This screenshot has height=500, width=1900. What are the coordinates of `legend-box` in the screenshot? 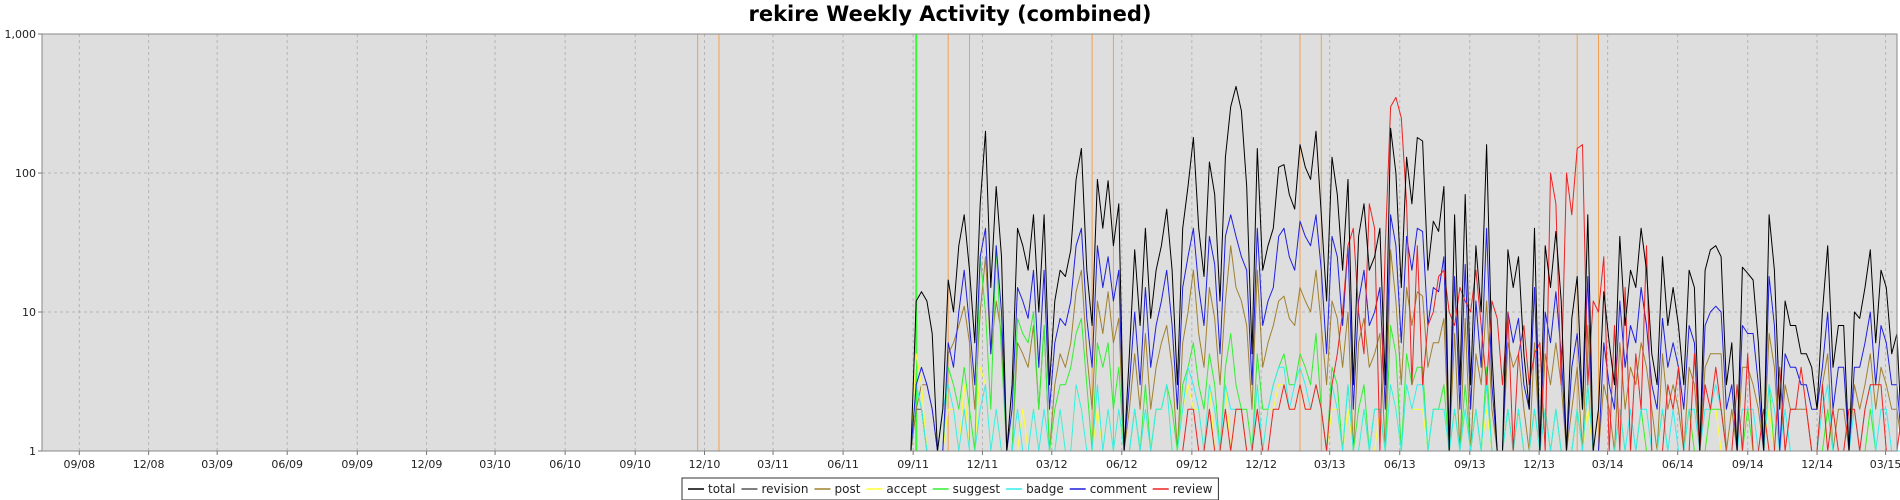 It's located at (950, 488).